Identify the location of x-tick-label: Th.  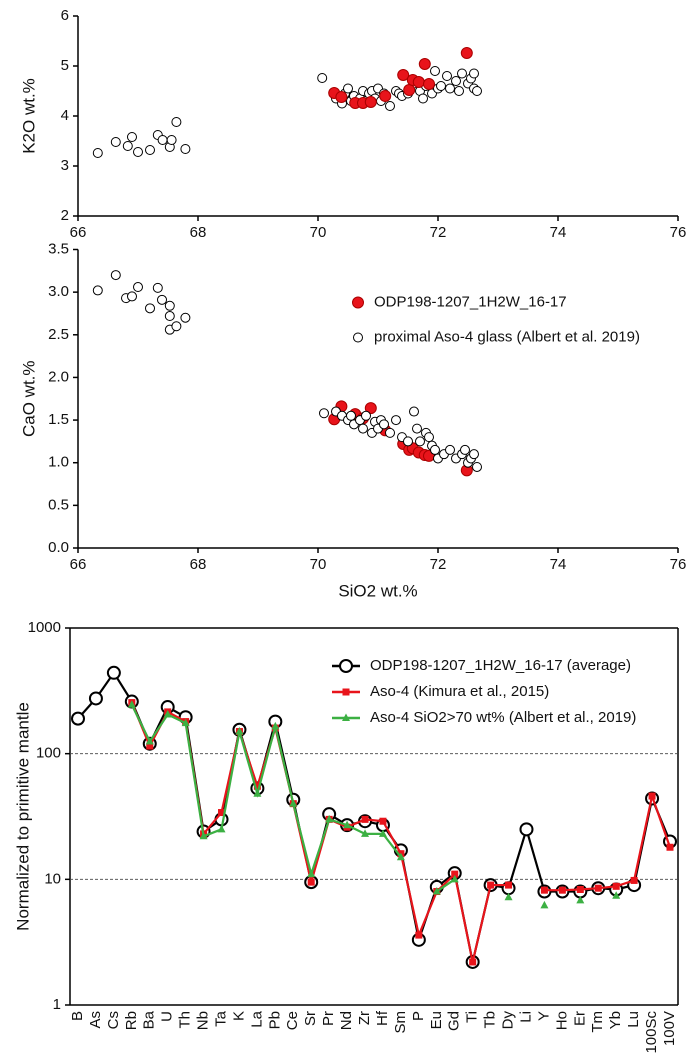
(185, 1020).